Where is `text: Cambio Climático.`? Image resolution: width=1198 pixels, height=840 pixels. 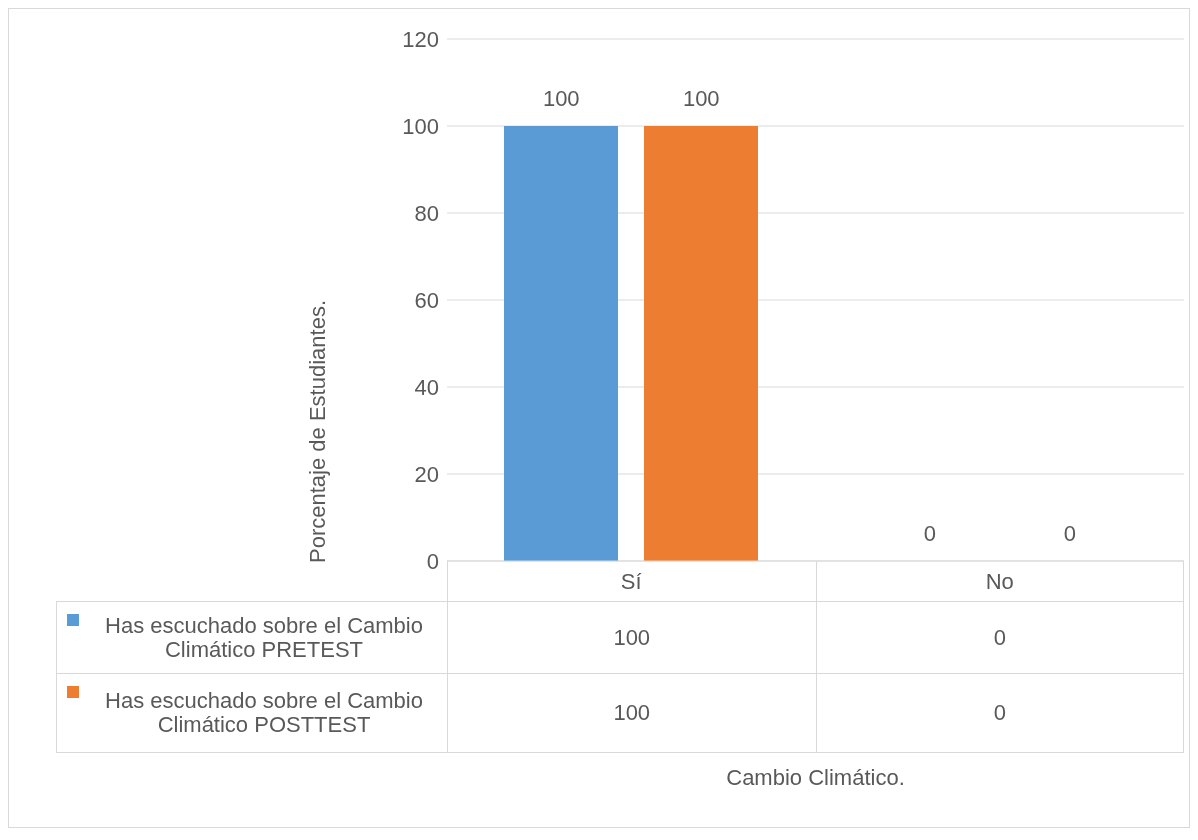 text: Cambio Climático. is located at coordinates (815, 778).